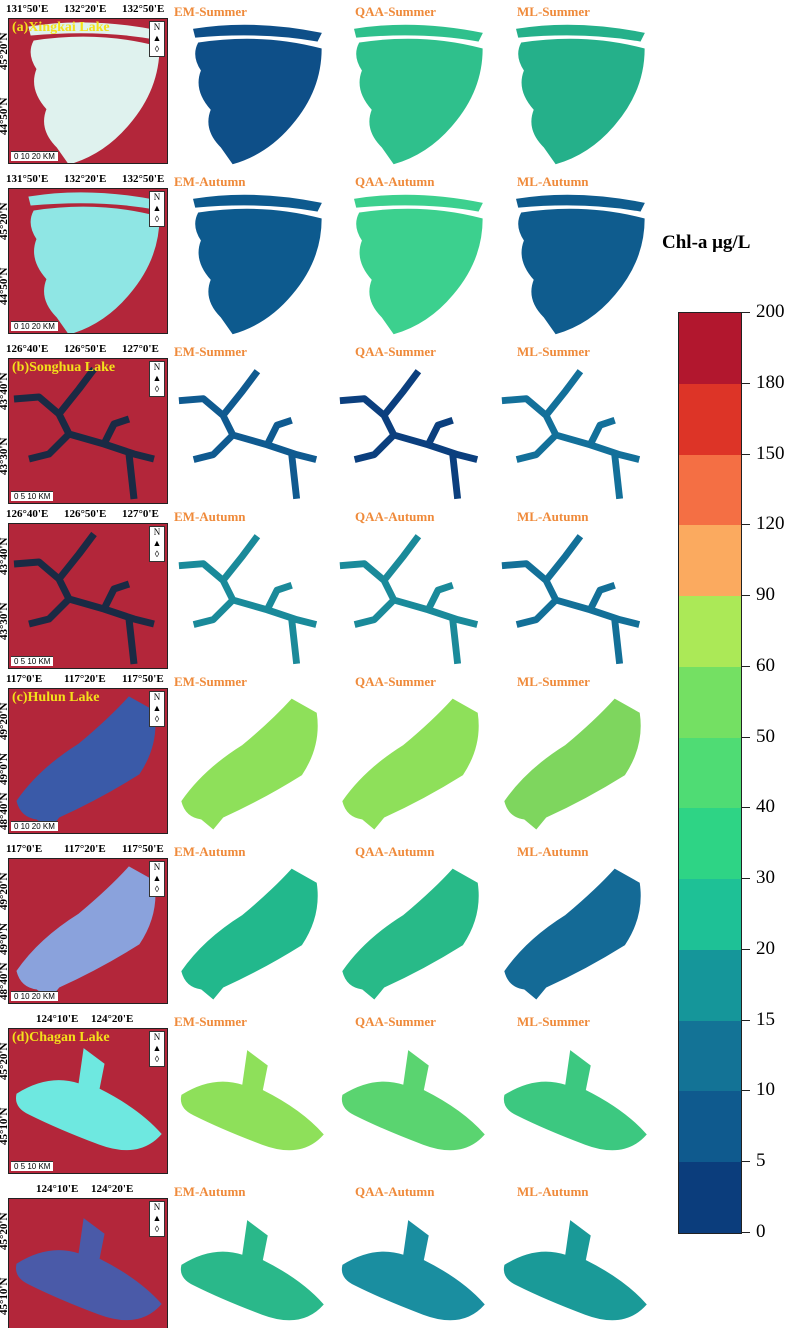 This screenshot has width=797, height=1328. I want to click on colorbar-tick-label: 50, so click(765, 736).